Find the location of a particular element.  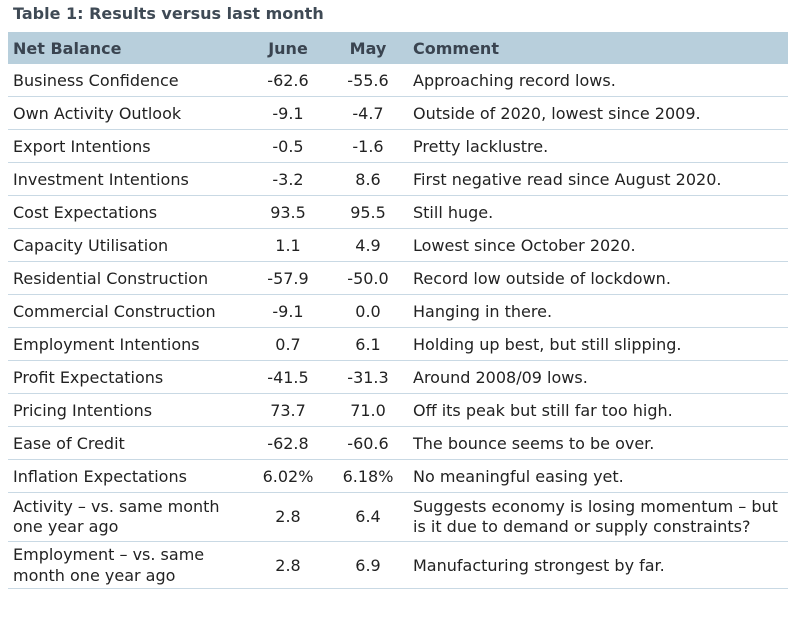

row-label: Cost Expectations is located at coordinates (128, 212).